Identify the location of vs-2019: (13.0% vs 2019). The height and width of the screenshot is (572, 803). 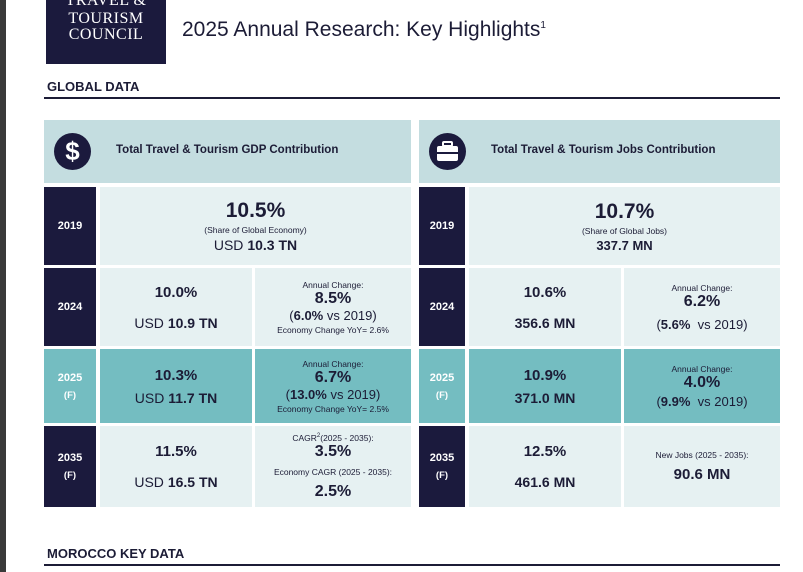
(333, 394).